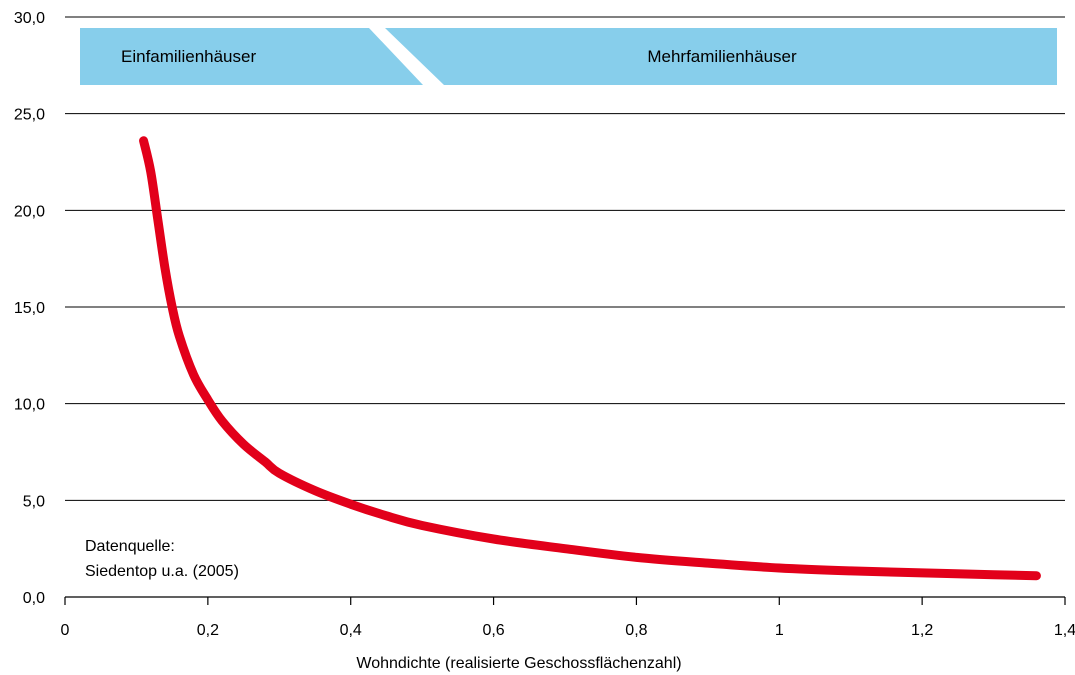  I want to click on y-axis-tick-labels: 0,0 5,0 10,0 15,0 20,0 25,0 30,0, so click(29, 308).